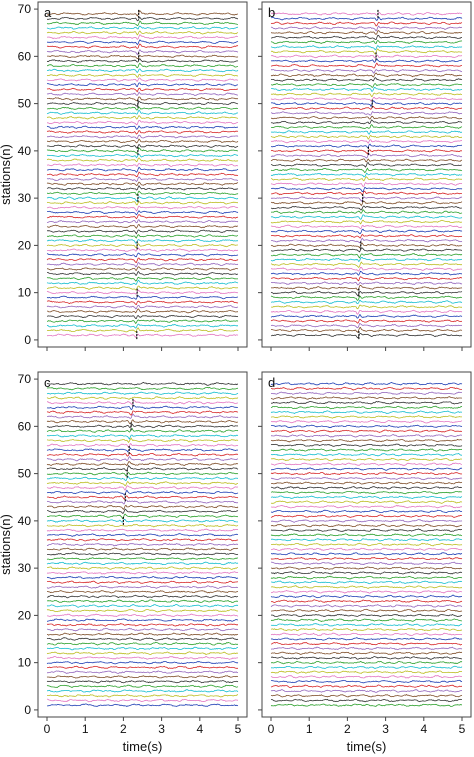 This screenshot has width=474, height=757. What do you see at coordinates (238, 729) in the screenshot?
I see `x-tick-label-5: 5` at bounding box center [238, 729].